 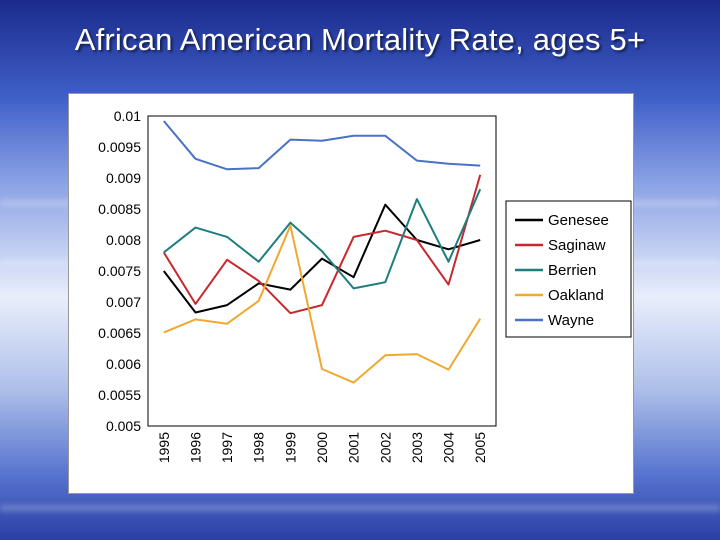 What do you see at coordinates (576, 295) in the screenshot?
I see `legend-label-oakland: Oakland` at bounding box center [576, 295].